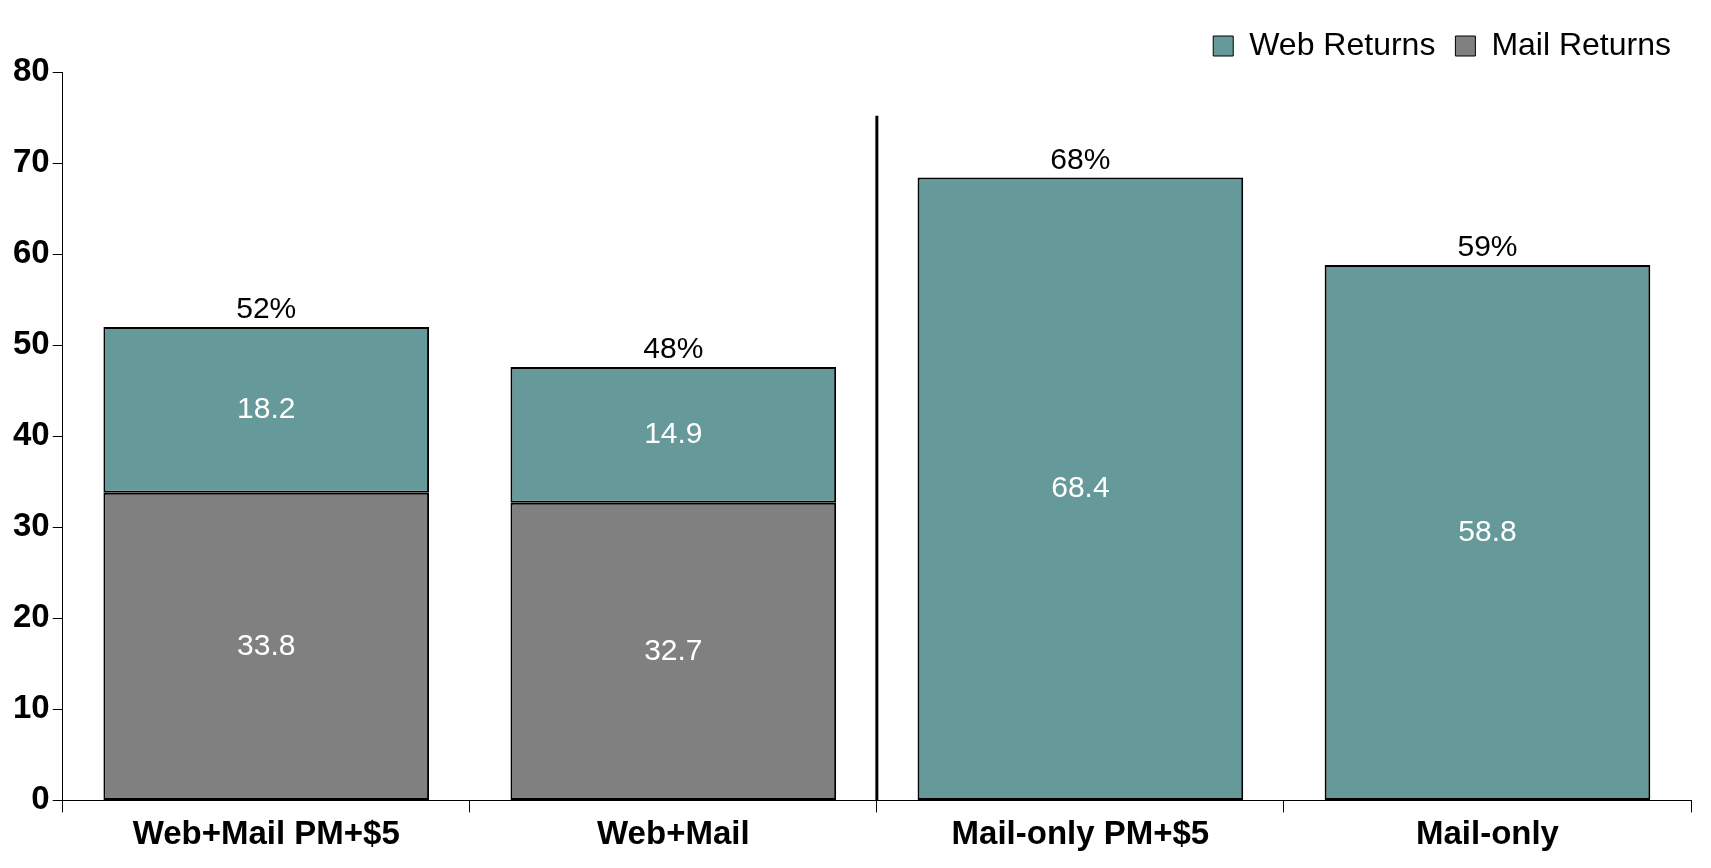 This screenshot has width=1711, height=868. What do you see at coordinates (40, 798) in the screenshot?
I see `y-tick-label: 0` at bounding box center [40, 798].